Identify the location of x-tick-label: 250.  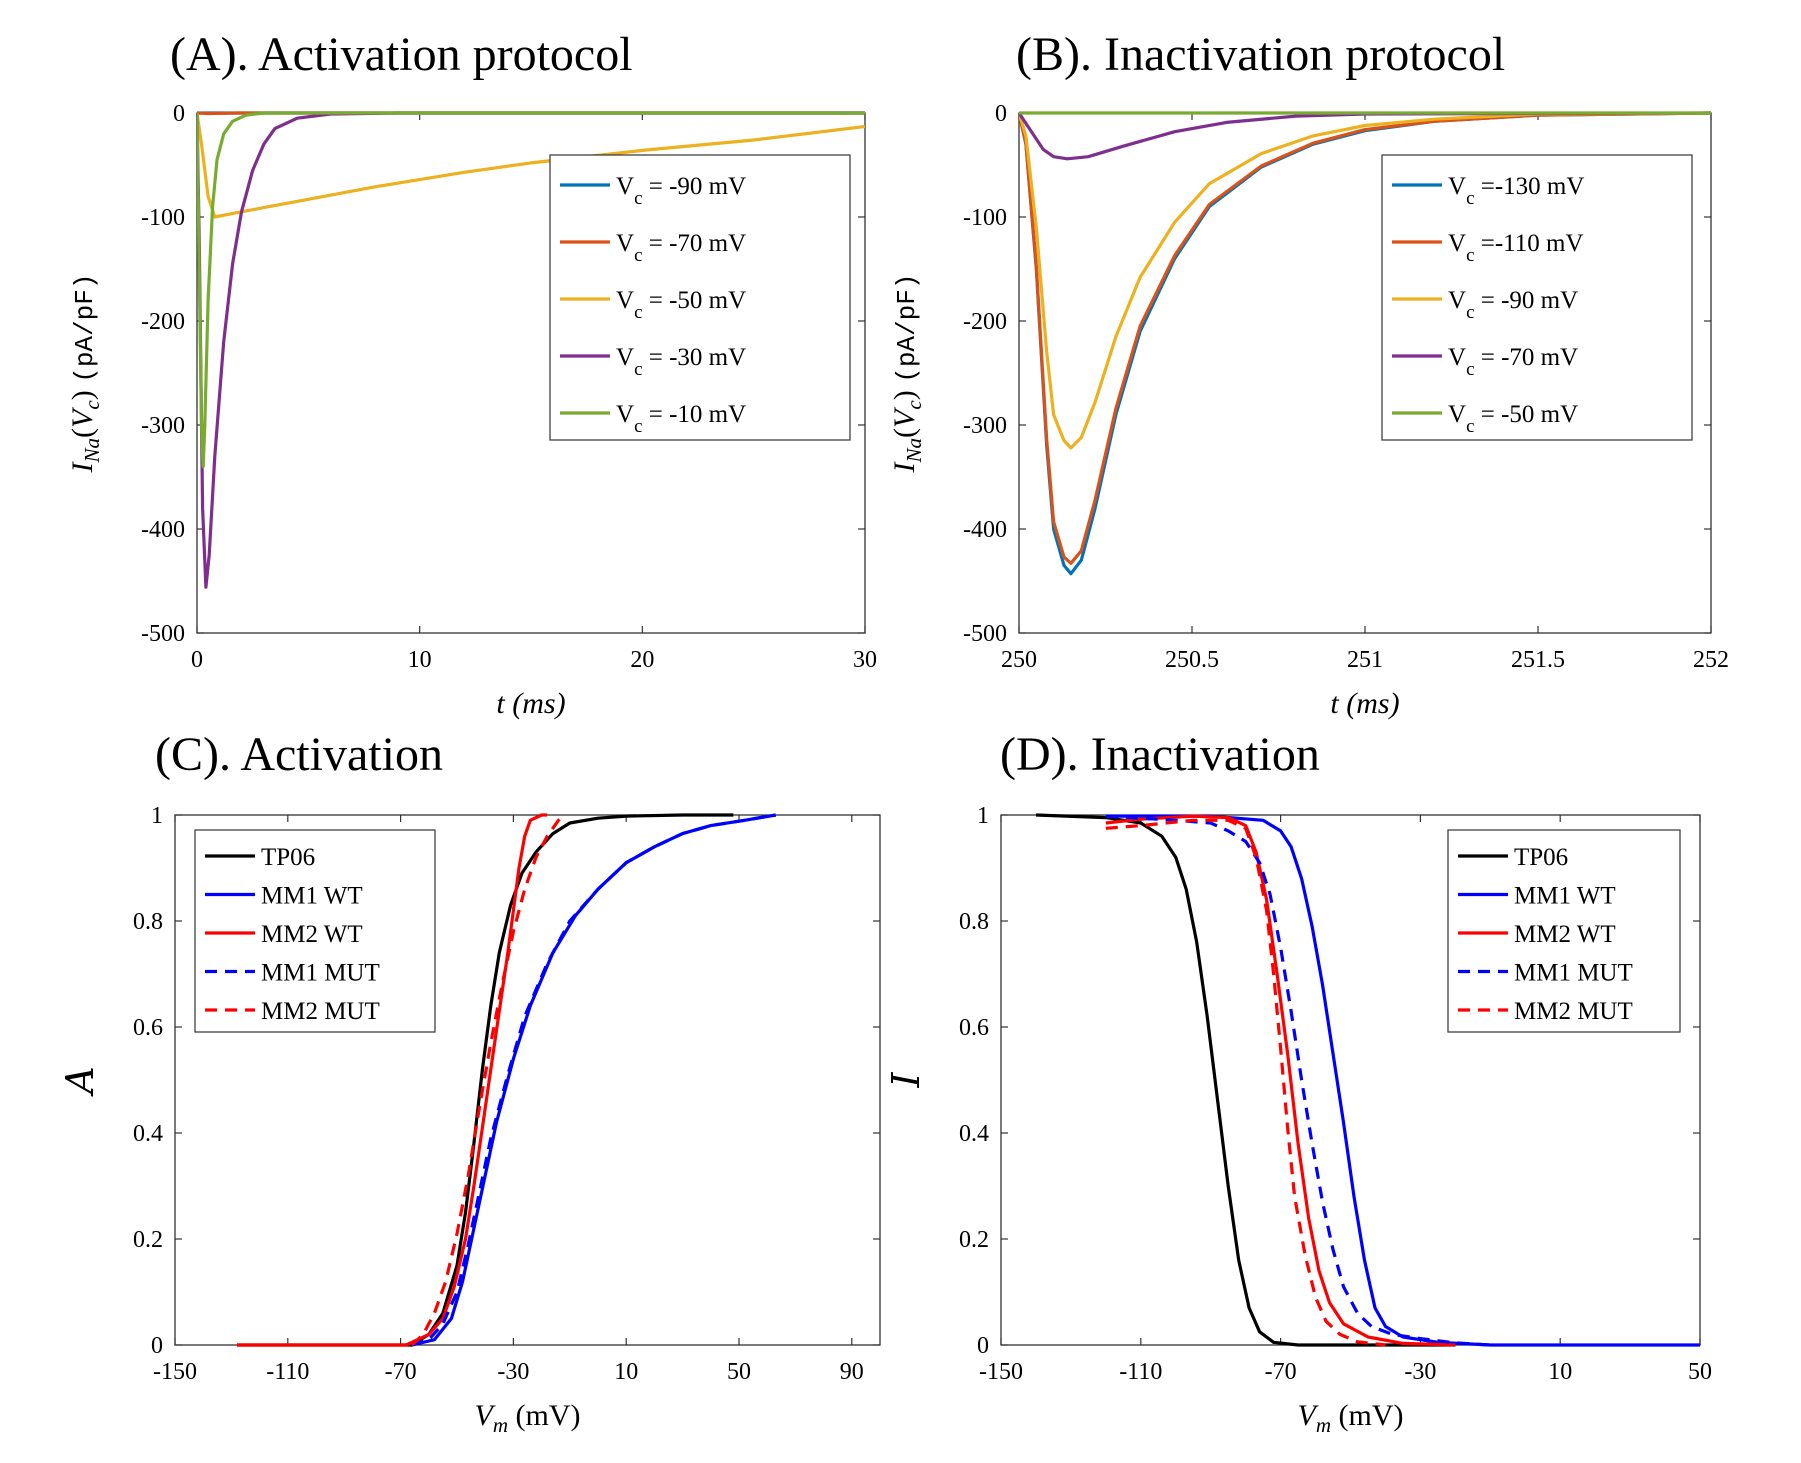
(1019, 660).